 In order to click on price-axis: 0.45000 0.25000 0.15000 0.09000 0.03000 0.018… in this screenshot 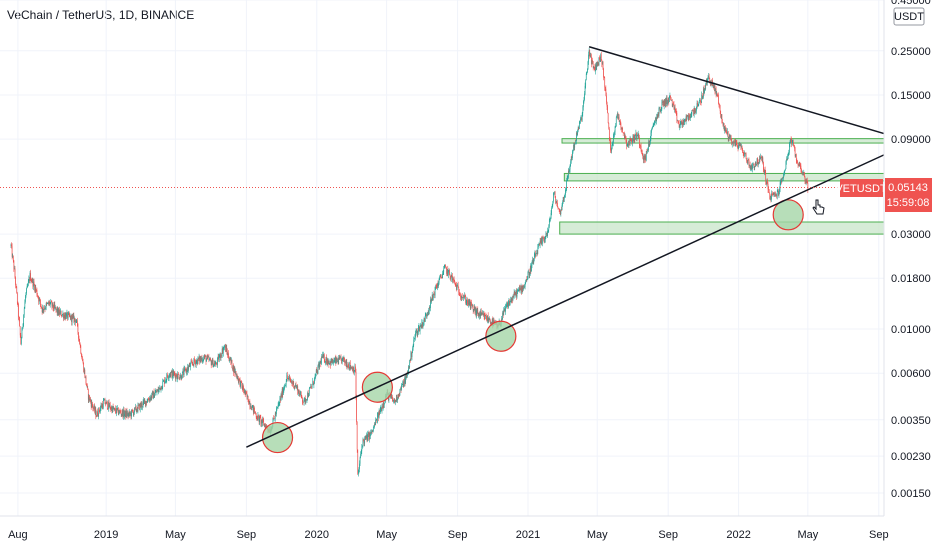, I will do `click(907, 258)`.